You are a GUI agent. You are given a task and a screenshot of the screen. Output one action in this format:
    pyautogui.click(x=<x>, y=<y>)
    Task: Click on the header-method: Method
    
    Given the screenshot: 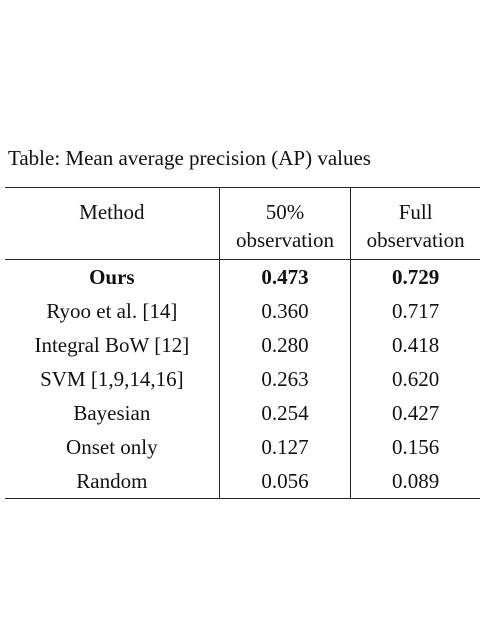 What is the action you would take?
    pyautogui.click(x=112, y=212)
    